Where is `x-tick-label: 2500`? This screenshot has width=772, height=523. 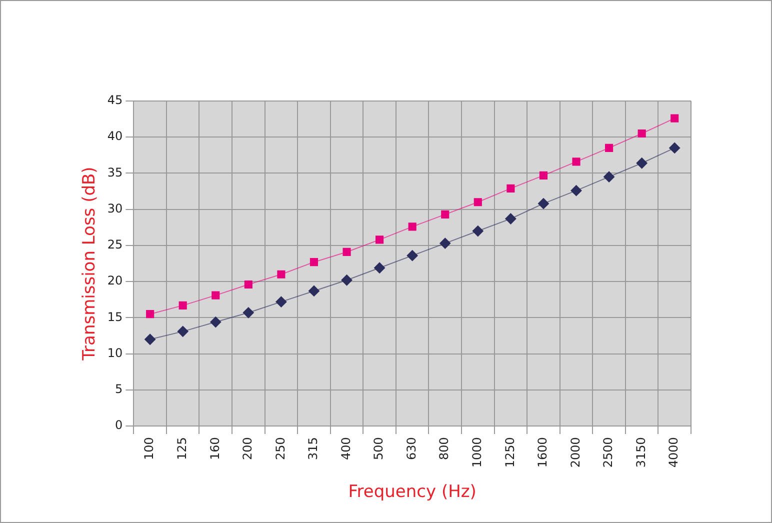 x-tick-label: 2500 is located at coordinates (608, 452).